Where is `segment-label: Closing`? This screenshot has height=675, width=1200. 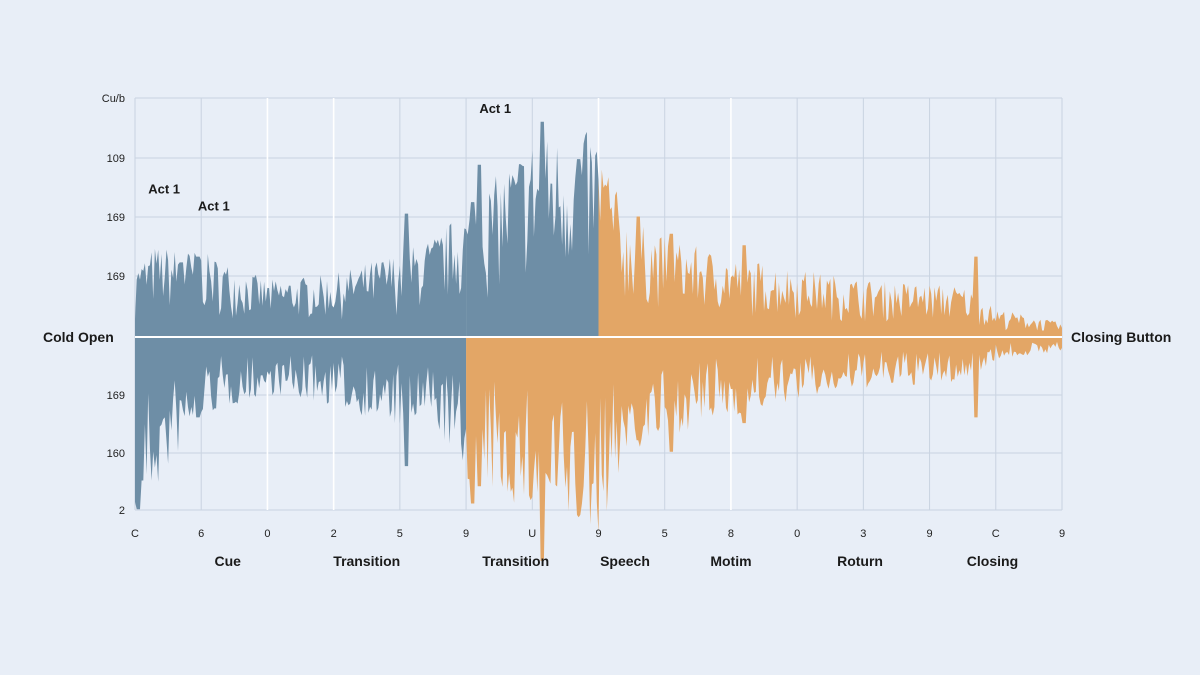 segment-label: Closing is located at coordinates (992, 561).